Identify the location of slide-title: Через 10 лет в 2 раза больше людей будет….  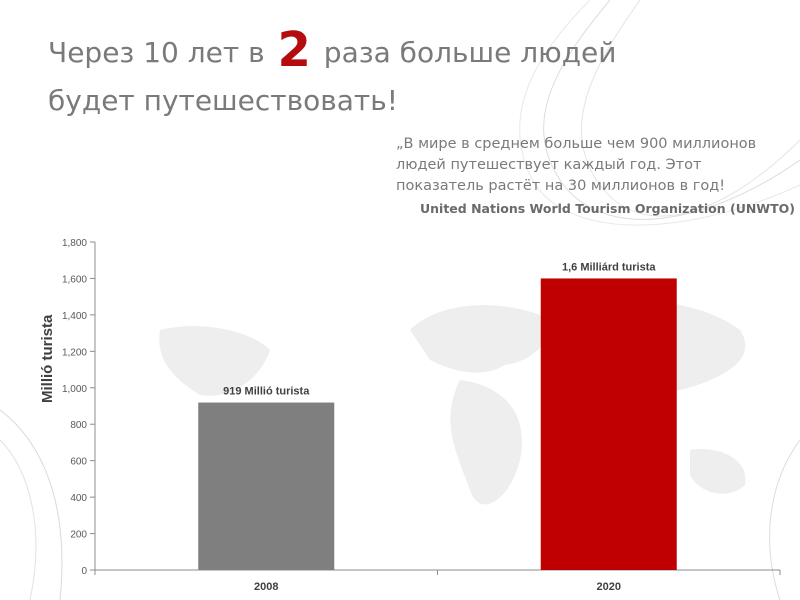
(358, 75).